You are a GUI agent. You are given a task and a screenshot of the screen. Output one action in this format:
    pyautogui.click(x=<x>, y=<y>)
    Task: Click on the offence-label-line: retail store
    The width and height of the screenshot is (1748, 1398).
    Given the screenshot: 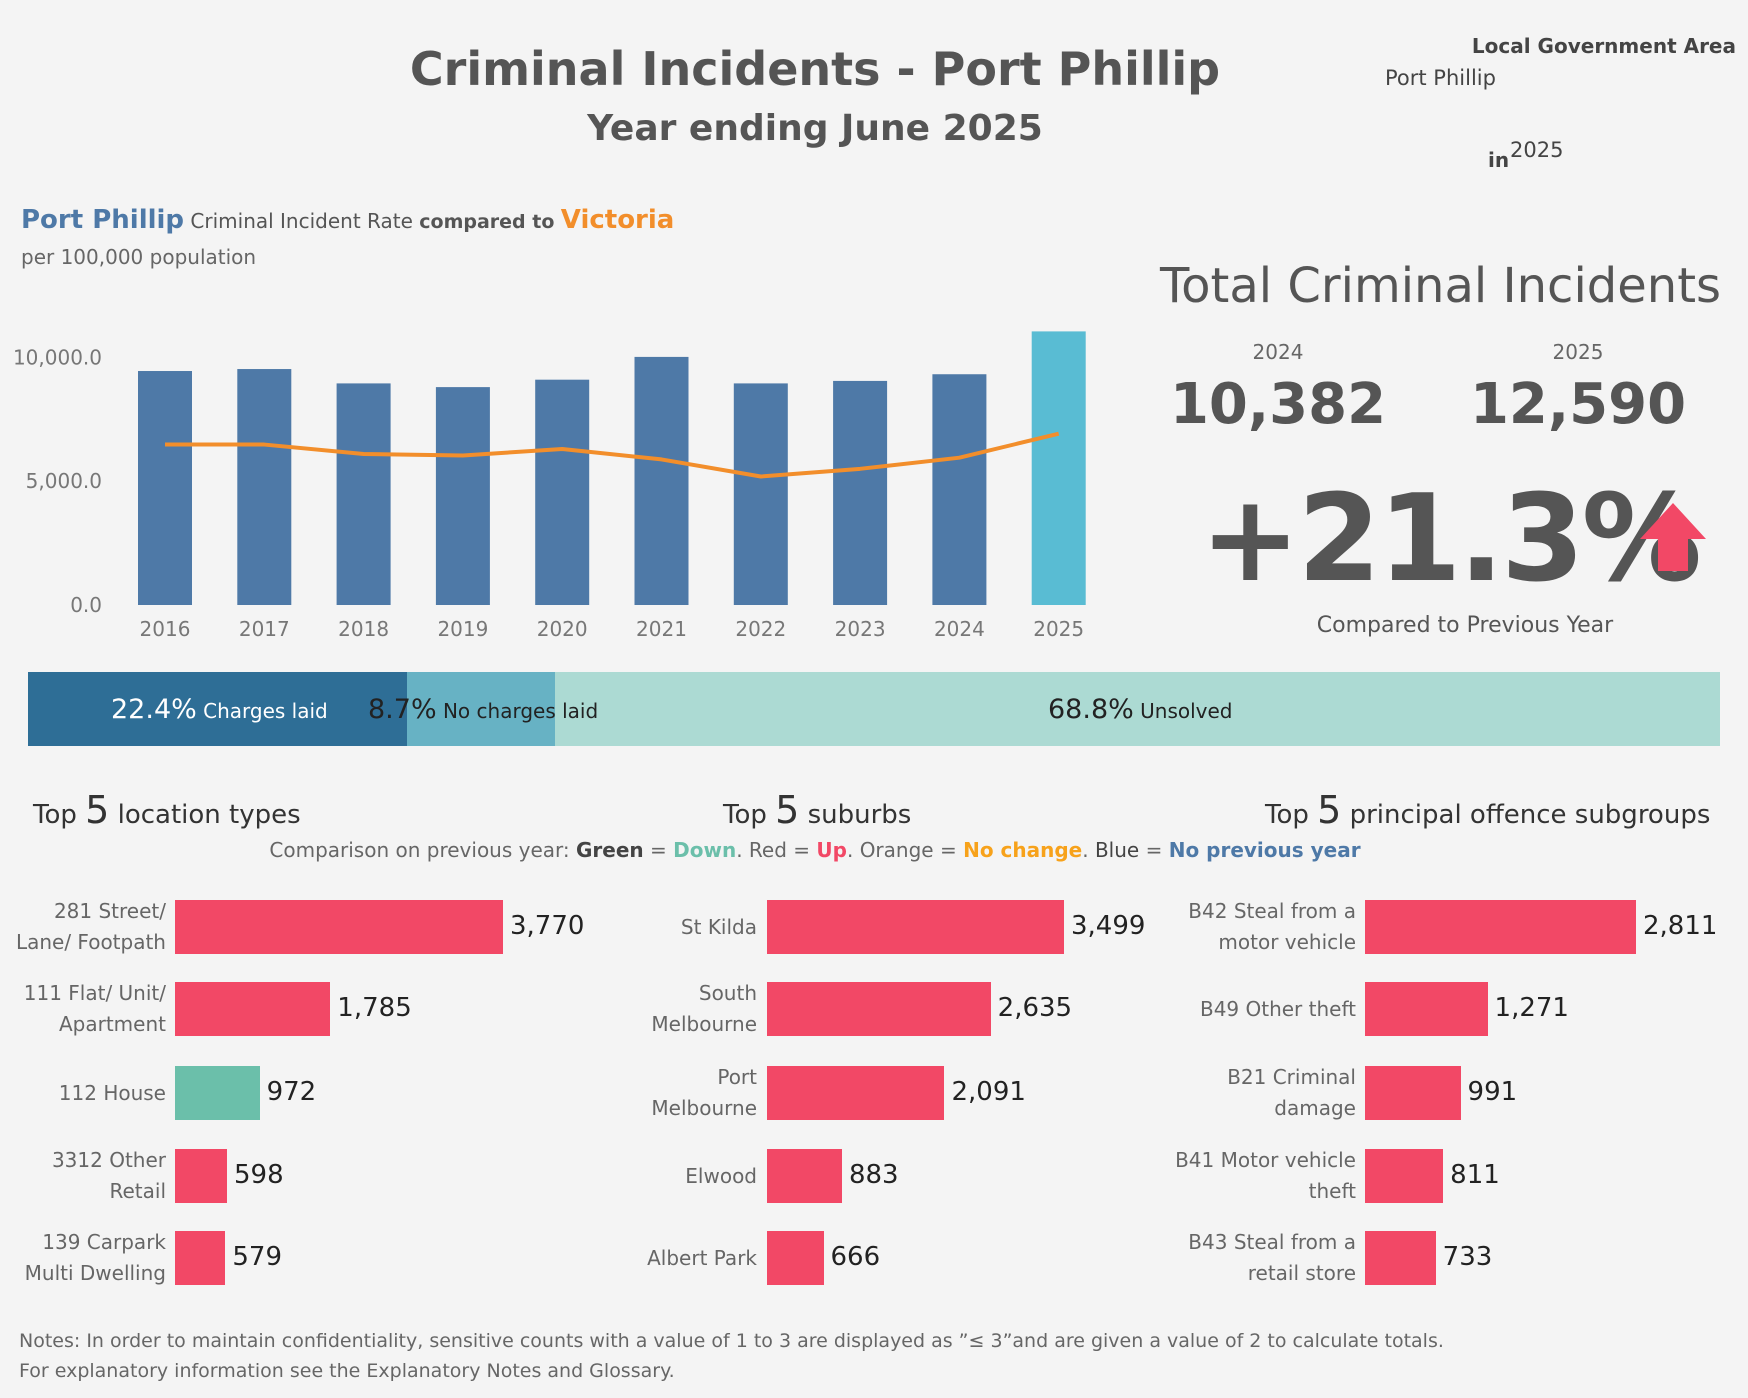 What is the action you would take?
    pyautogui.click(x=1301, y=1273)
    